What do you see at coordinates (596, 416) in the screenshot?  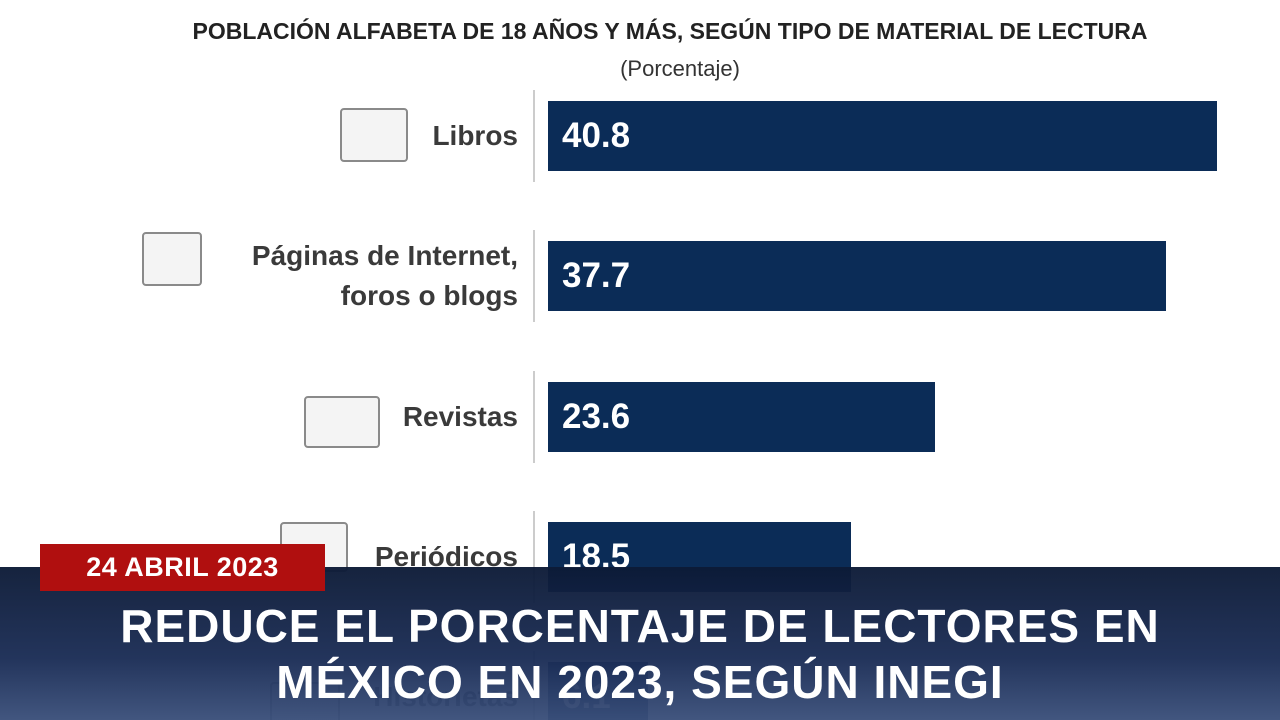 I see `value-label: 23.6` at bounding box center [596, 416].